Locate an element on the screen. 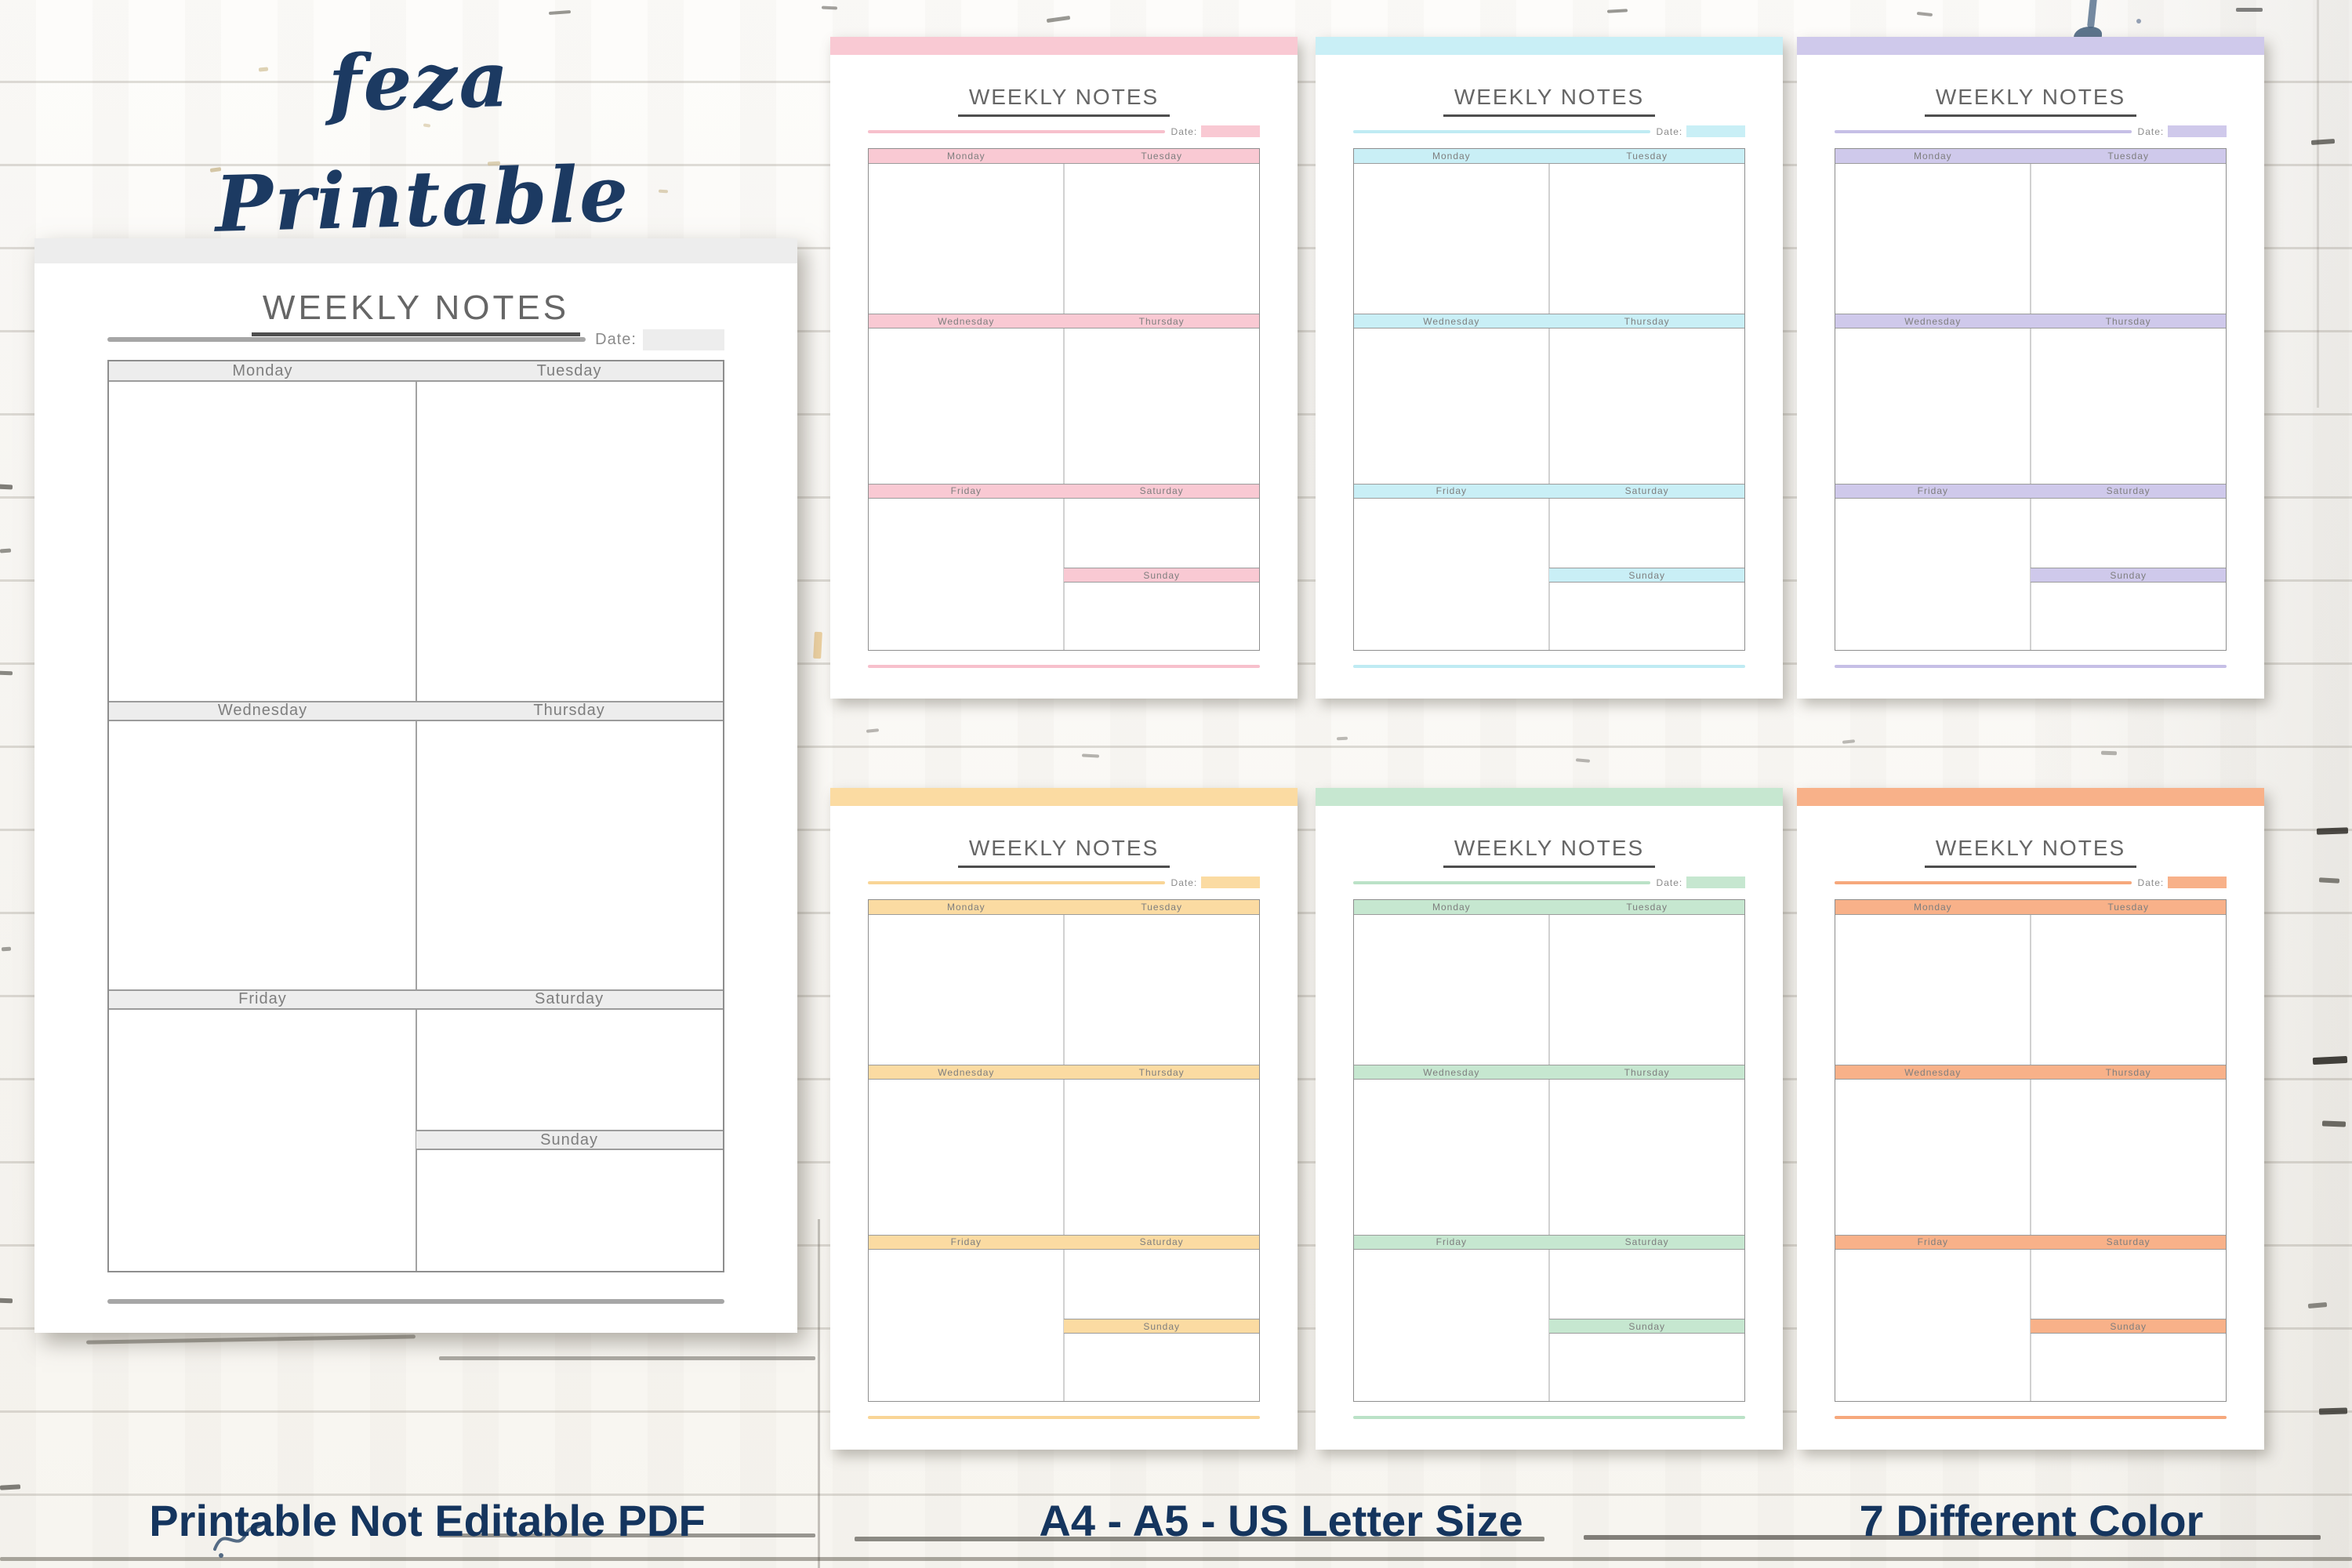  caption-color-count: 7 Different Color is located at coordinates (2031, 1520).